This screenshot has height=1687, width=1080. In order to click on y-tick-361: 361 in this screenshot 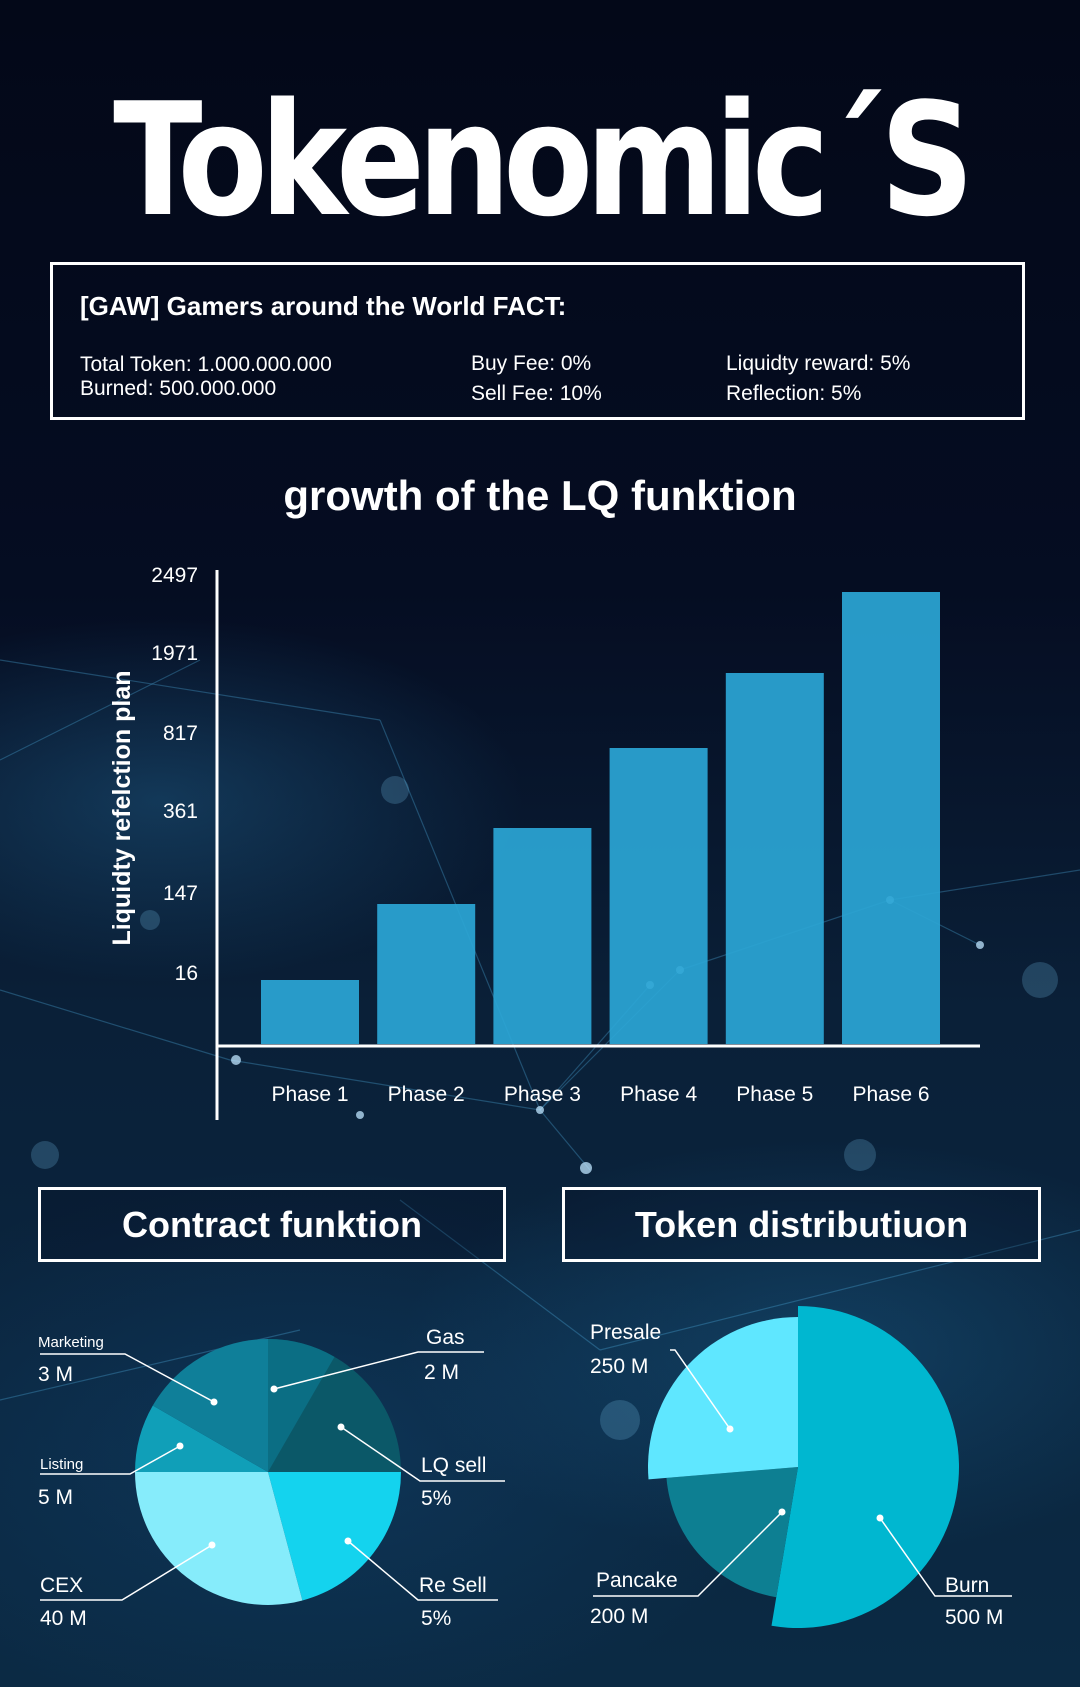, I will do `click(180, 811)`.